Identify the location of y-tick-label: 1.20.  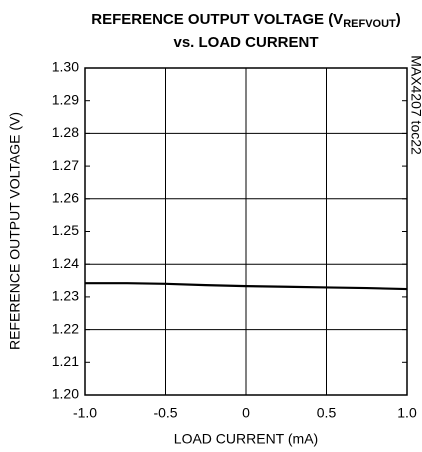
(65, 394).